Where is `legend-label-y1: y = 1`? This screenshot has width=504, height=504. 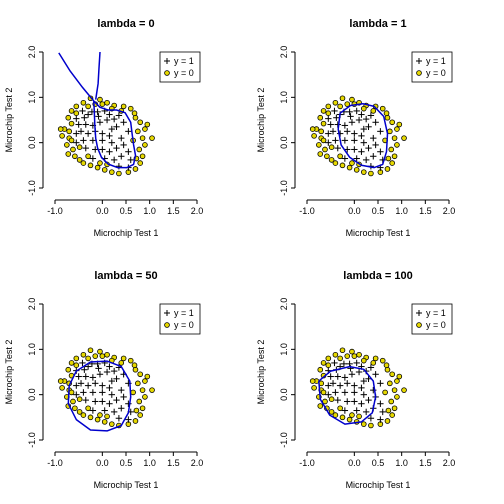
legend-label-y1: y = 1 is located at coordinates (184, 313).